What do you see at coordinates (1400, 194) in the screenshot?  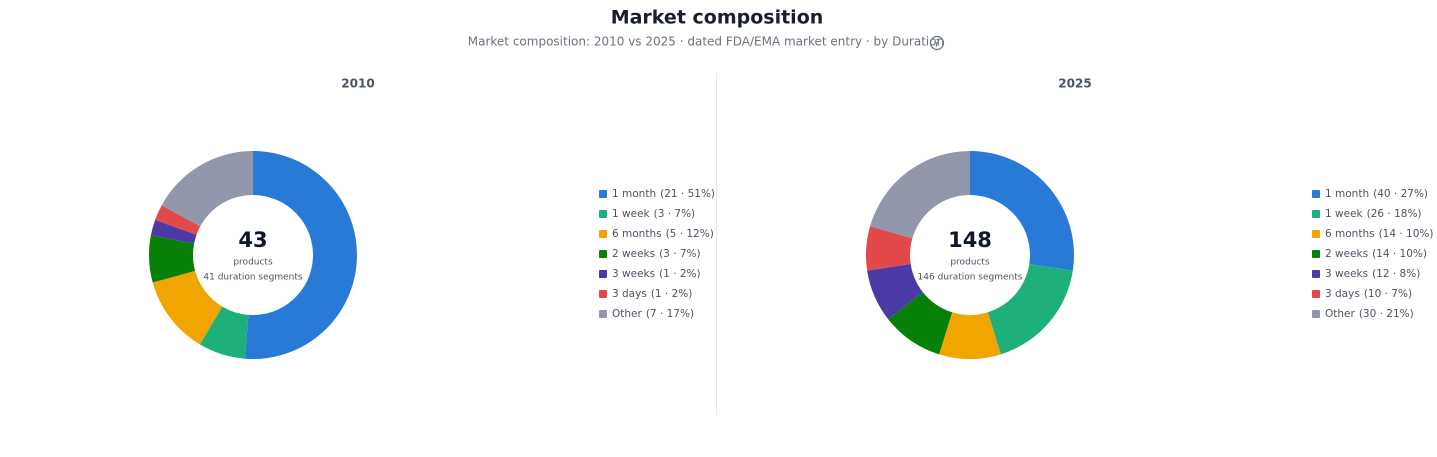 I see `legend-value: (40 · 27%)` at bounding box center [1400, 194].